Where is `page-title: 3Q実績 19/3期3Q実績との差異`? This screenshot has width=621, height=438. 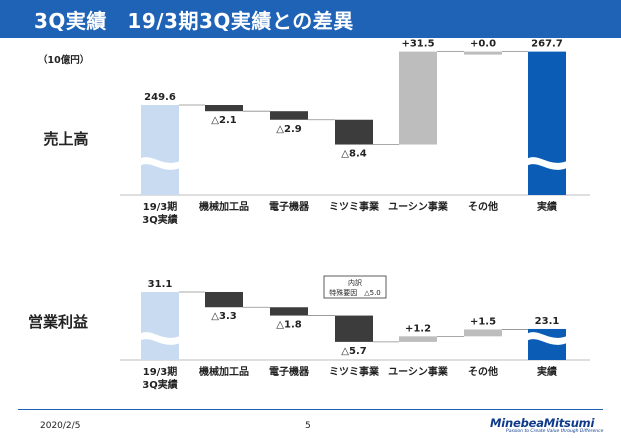
page-title: 3Q実績 19/3期3Q実績との差異 is located at coordinates (194, 21).